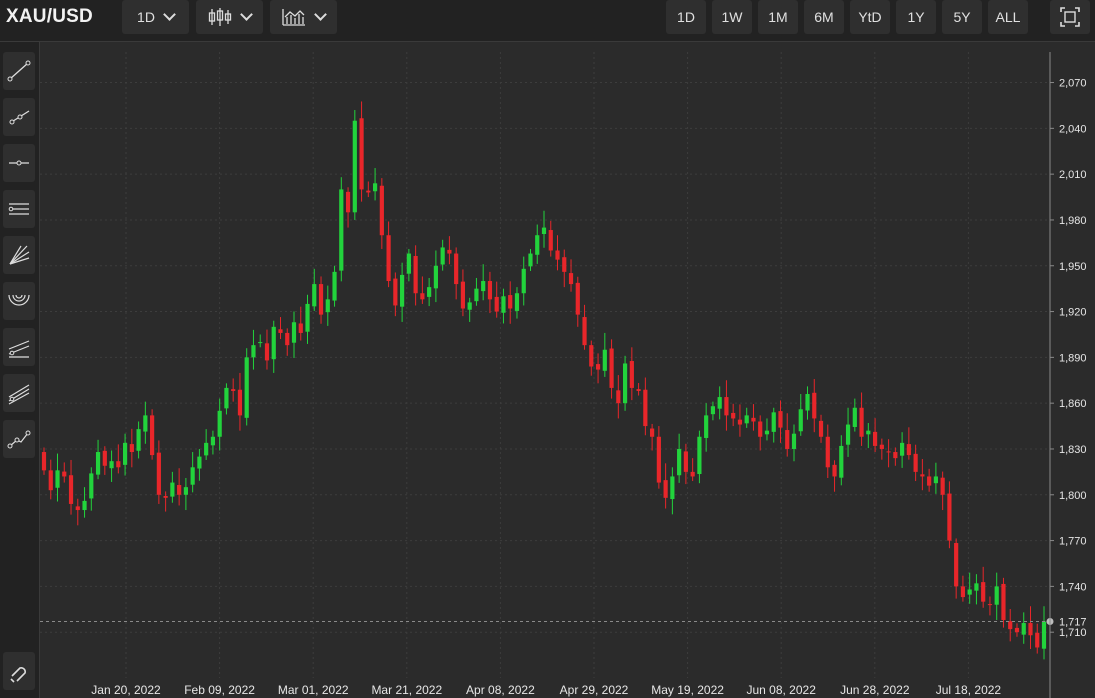 This screenshot has width=1095, height=698. What do you see at coordinates (1070, 17) in the screenshot?
I see `fullscreen-button` at bounding box center [1070, 17].